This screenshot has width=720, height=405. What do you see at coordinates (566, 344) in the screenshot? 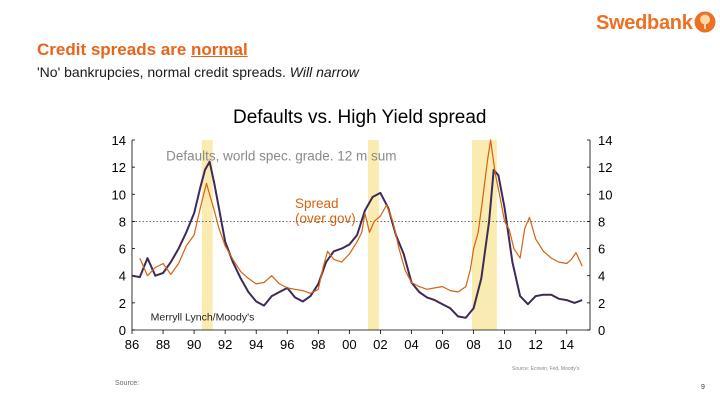
I see `x-tick-label: 14` at bounding box center [566, 344].